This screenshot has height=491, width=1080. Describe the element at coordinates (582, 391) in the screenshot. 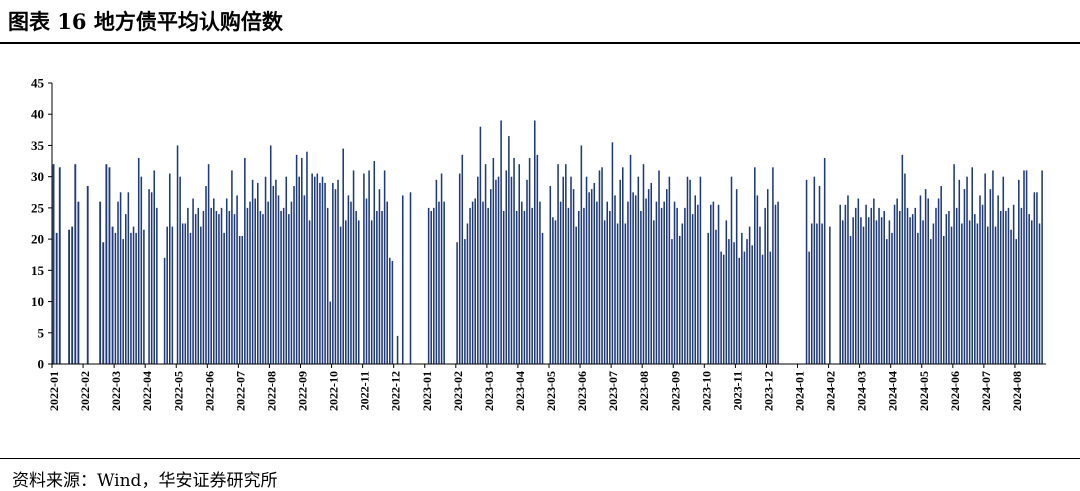

I see `x-tick-label: 2023-06` at that location.